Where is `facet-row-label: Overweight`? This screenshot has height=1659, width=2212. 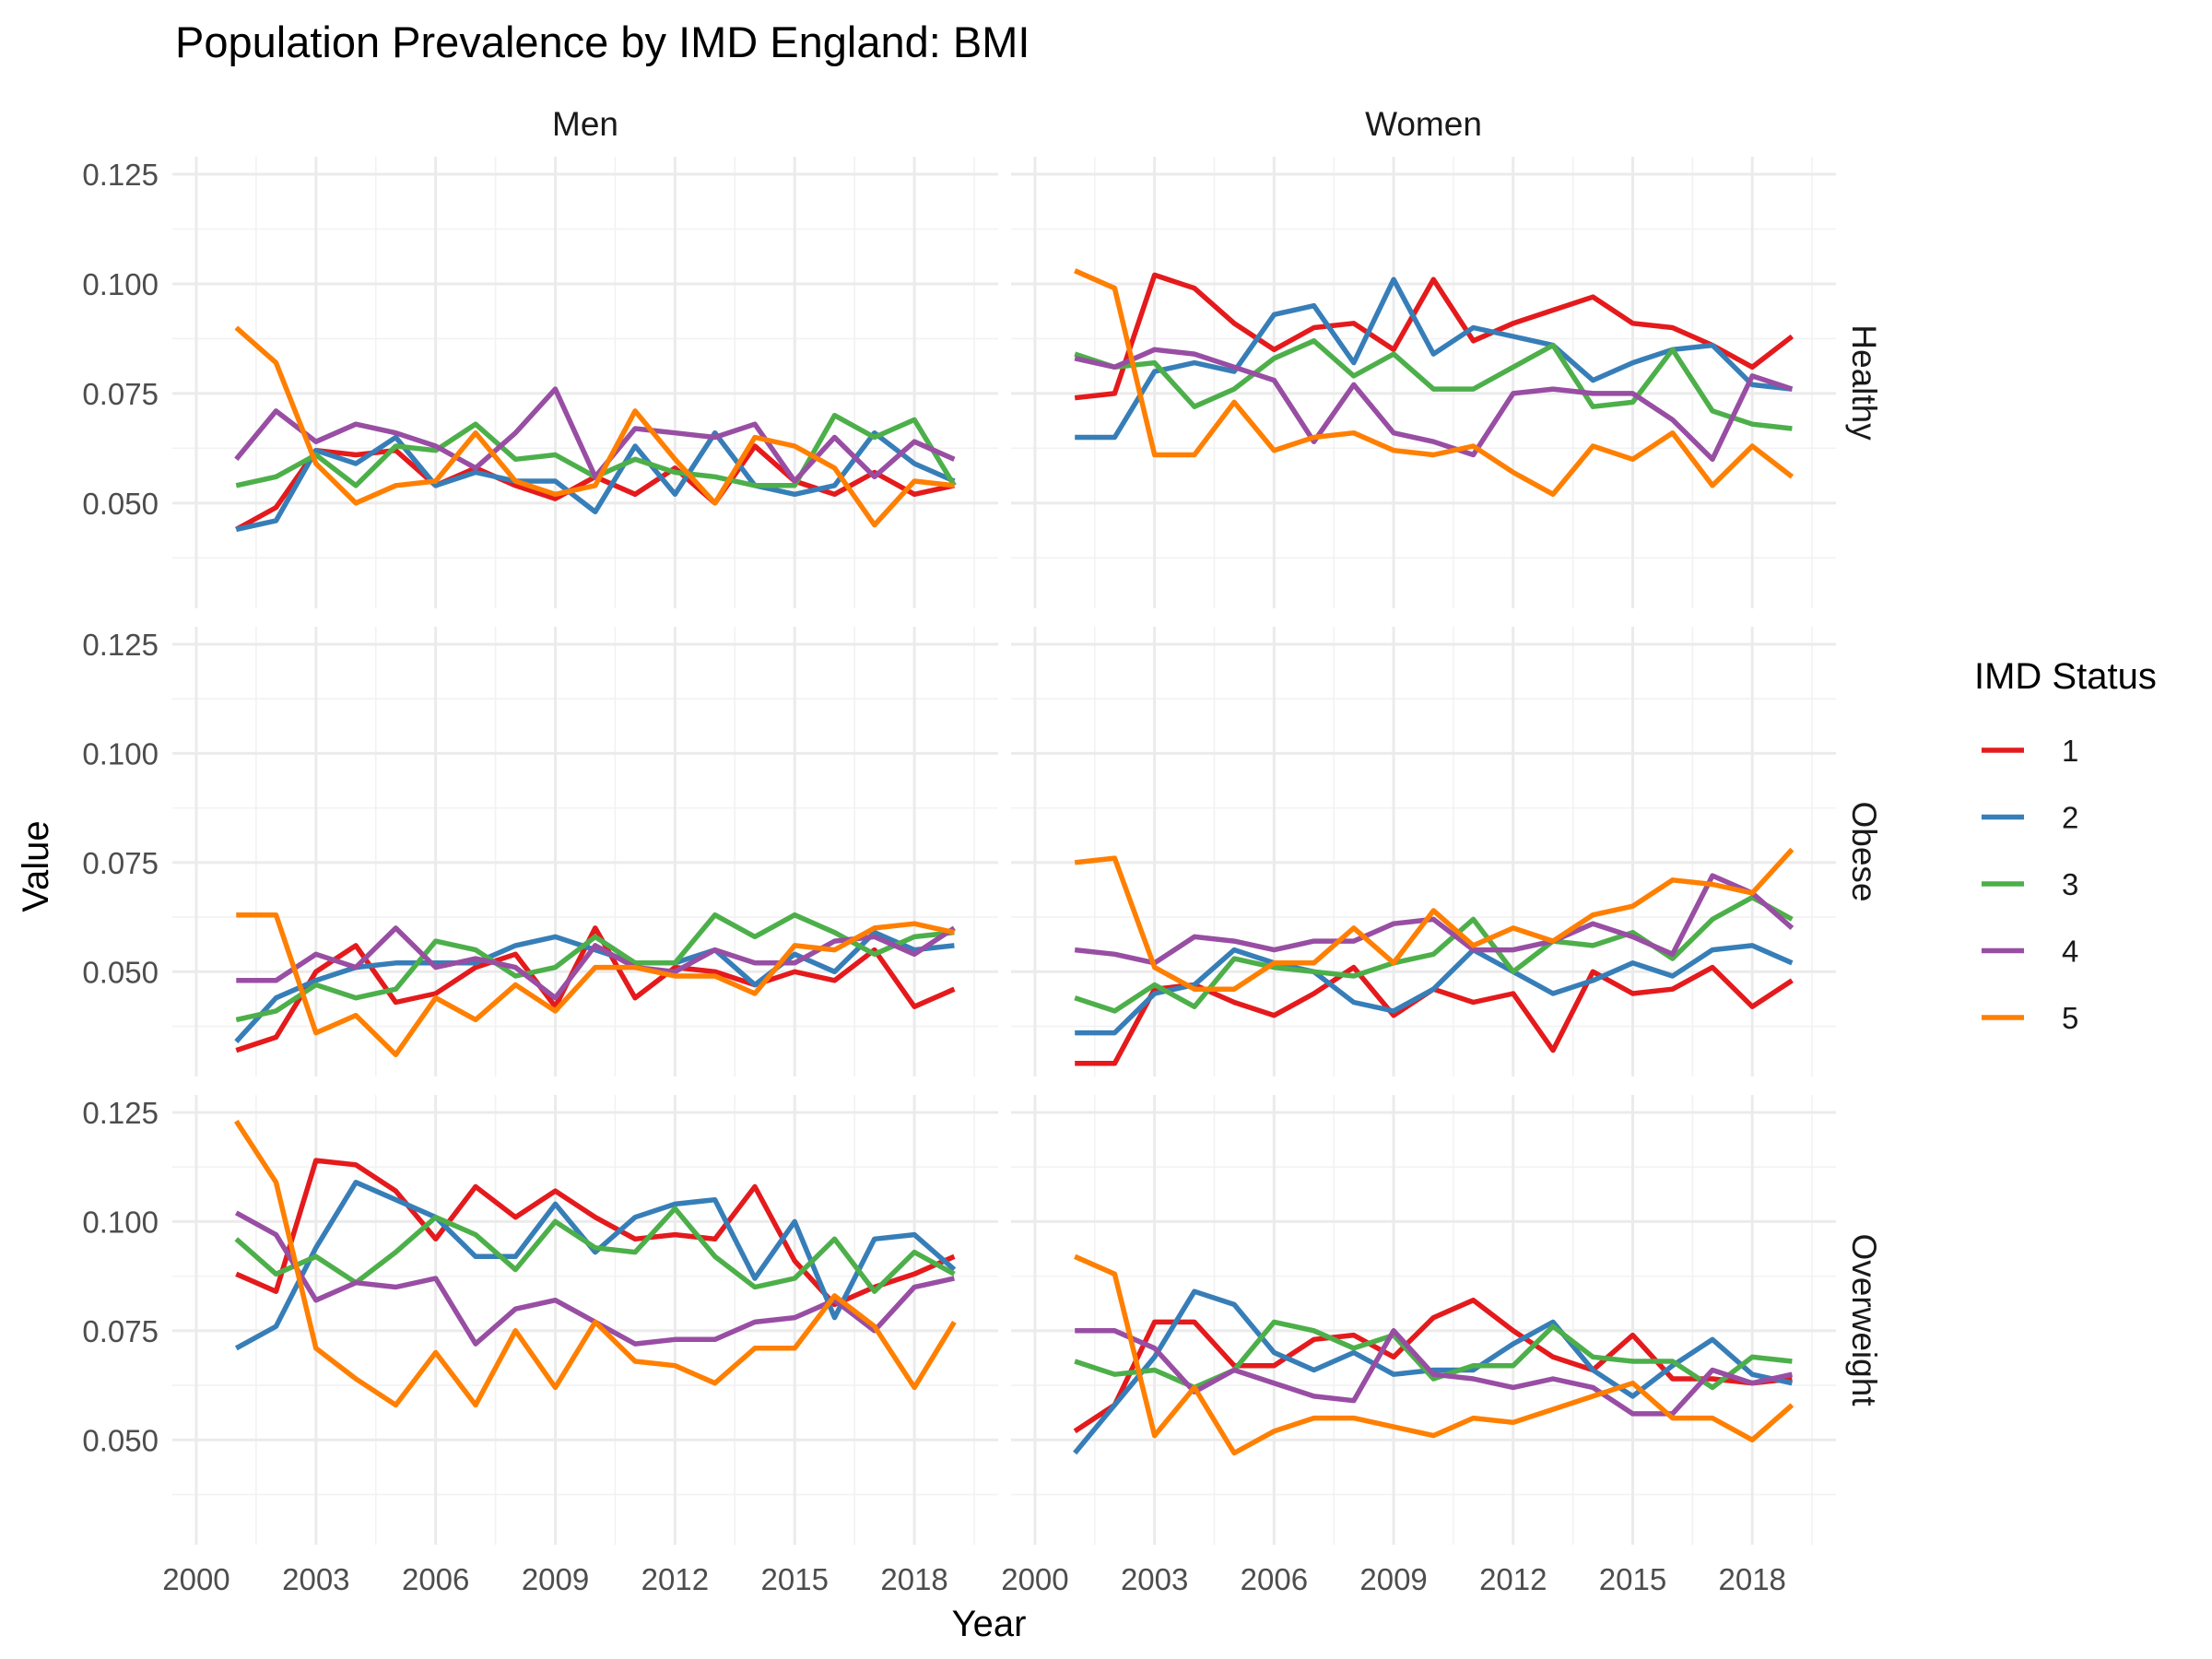
facet-row-label: Overweight is located at coordinates (1864, 1319).